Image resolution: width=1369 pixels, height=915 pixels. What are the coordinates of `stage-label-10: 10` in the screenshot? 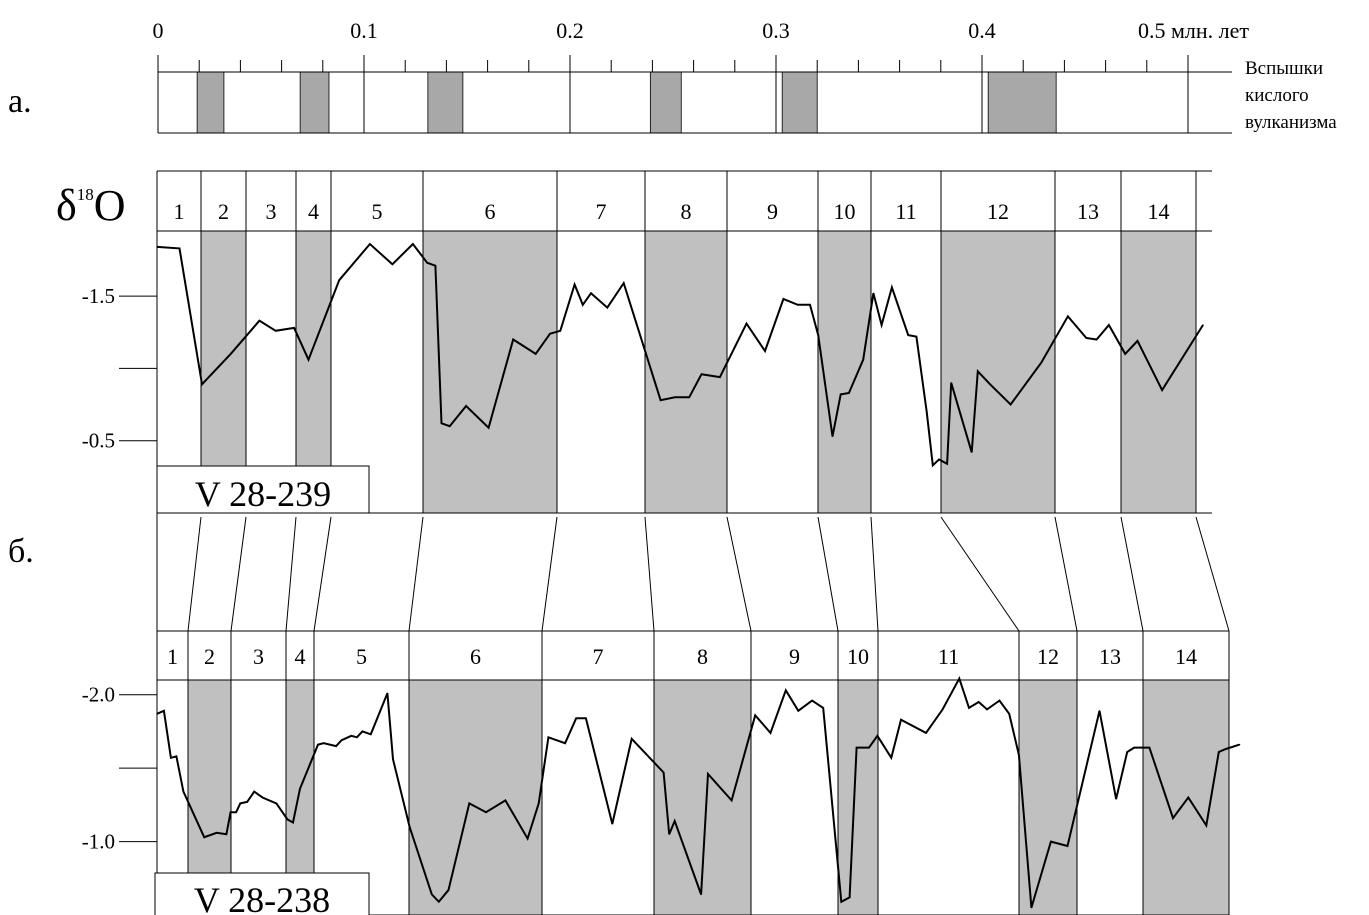 It's located at (845, 211).